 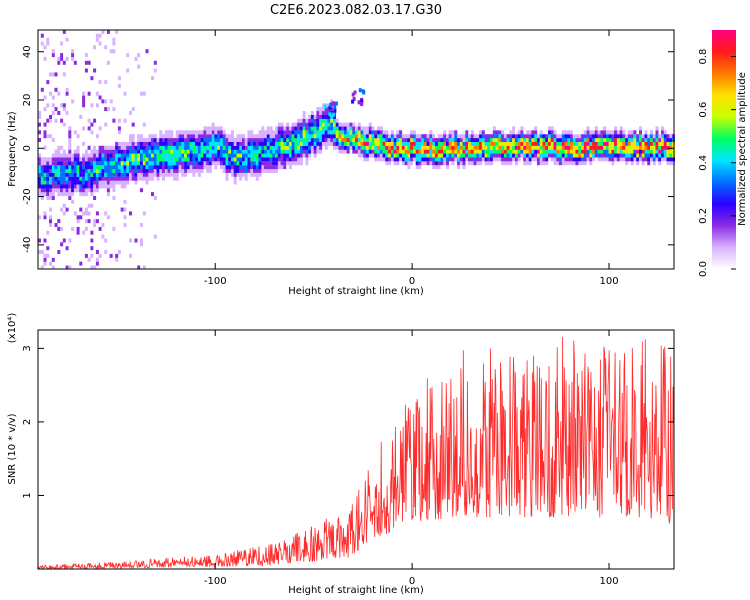 I want to click on spectrogram-x-tick-label: 100, so click(x=608, y=281).